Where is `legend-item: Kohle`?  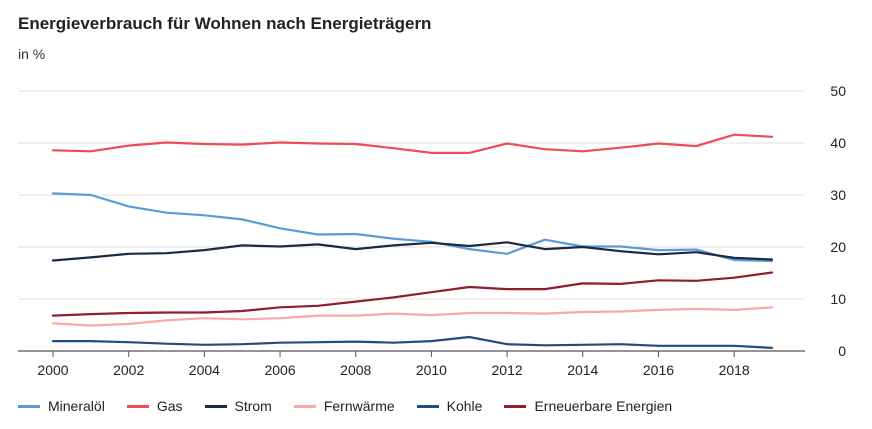
legend-item: Kohle is located at coordinates (449, 406).